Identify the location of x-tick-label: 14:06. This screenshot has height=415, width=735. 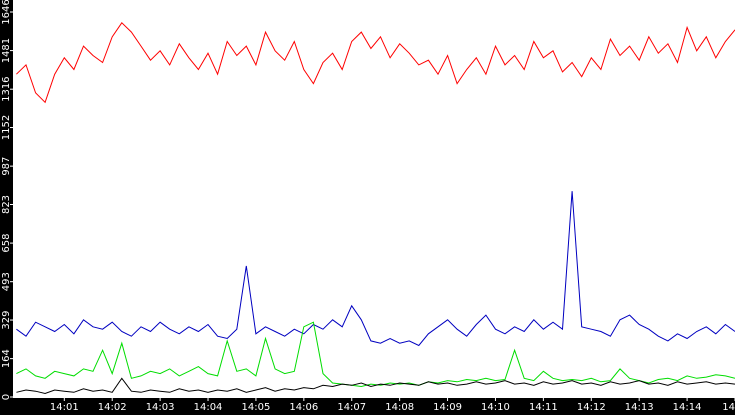
(303, 407).